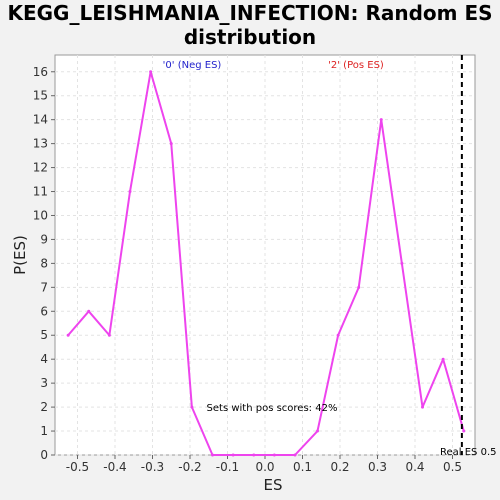 The height and width of the screenshot is (500, 500). Describe the element at coordinates (44, 383) in the screenshot. I see `y-tick-label: 3` at that location.